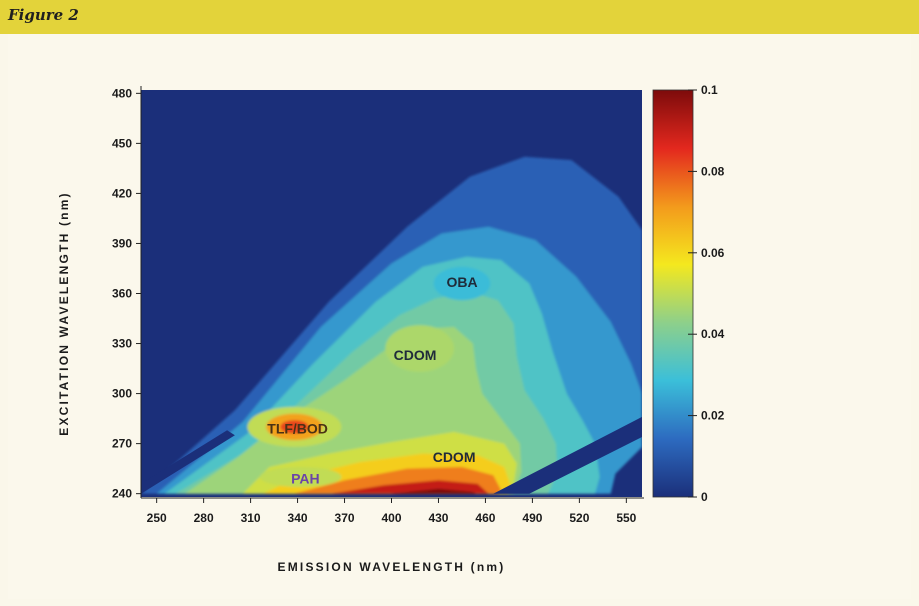 Image resolution: width=919 pixels, height=606 pixels. What do you see at coordinates (626, 518) in the screenshot?
I see `x-tick-label: 550` at bounding box center [626, 518].